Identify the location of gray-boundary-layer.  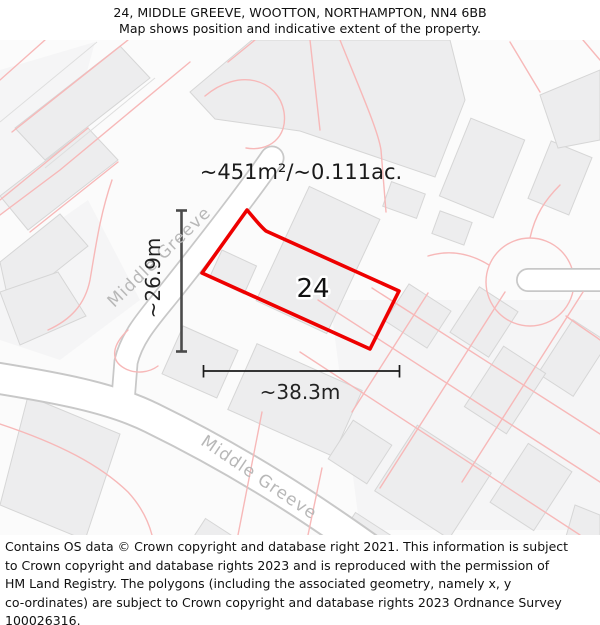
(78, 105).